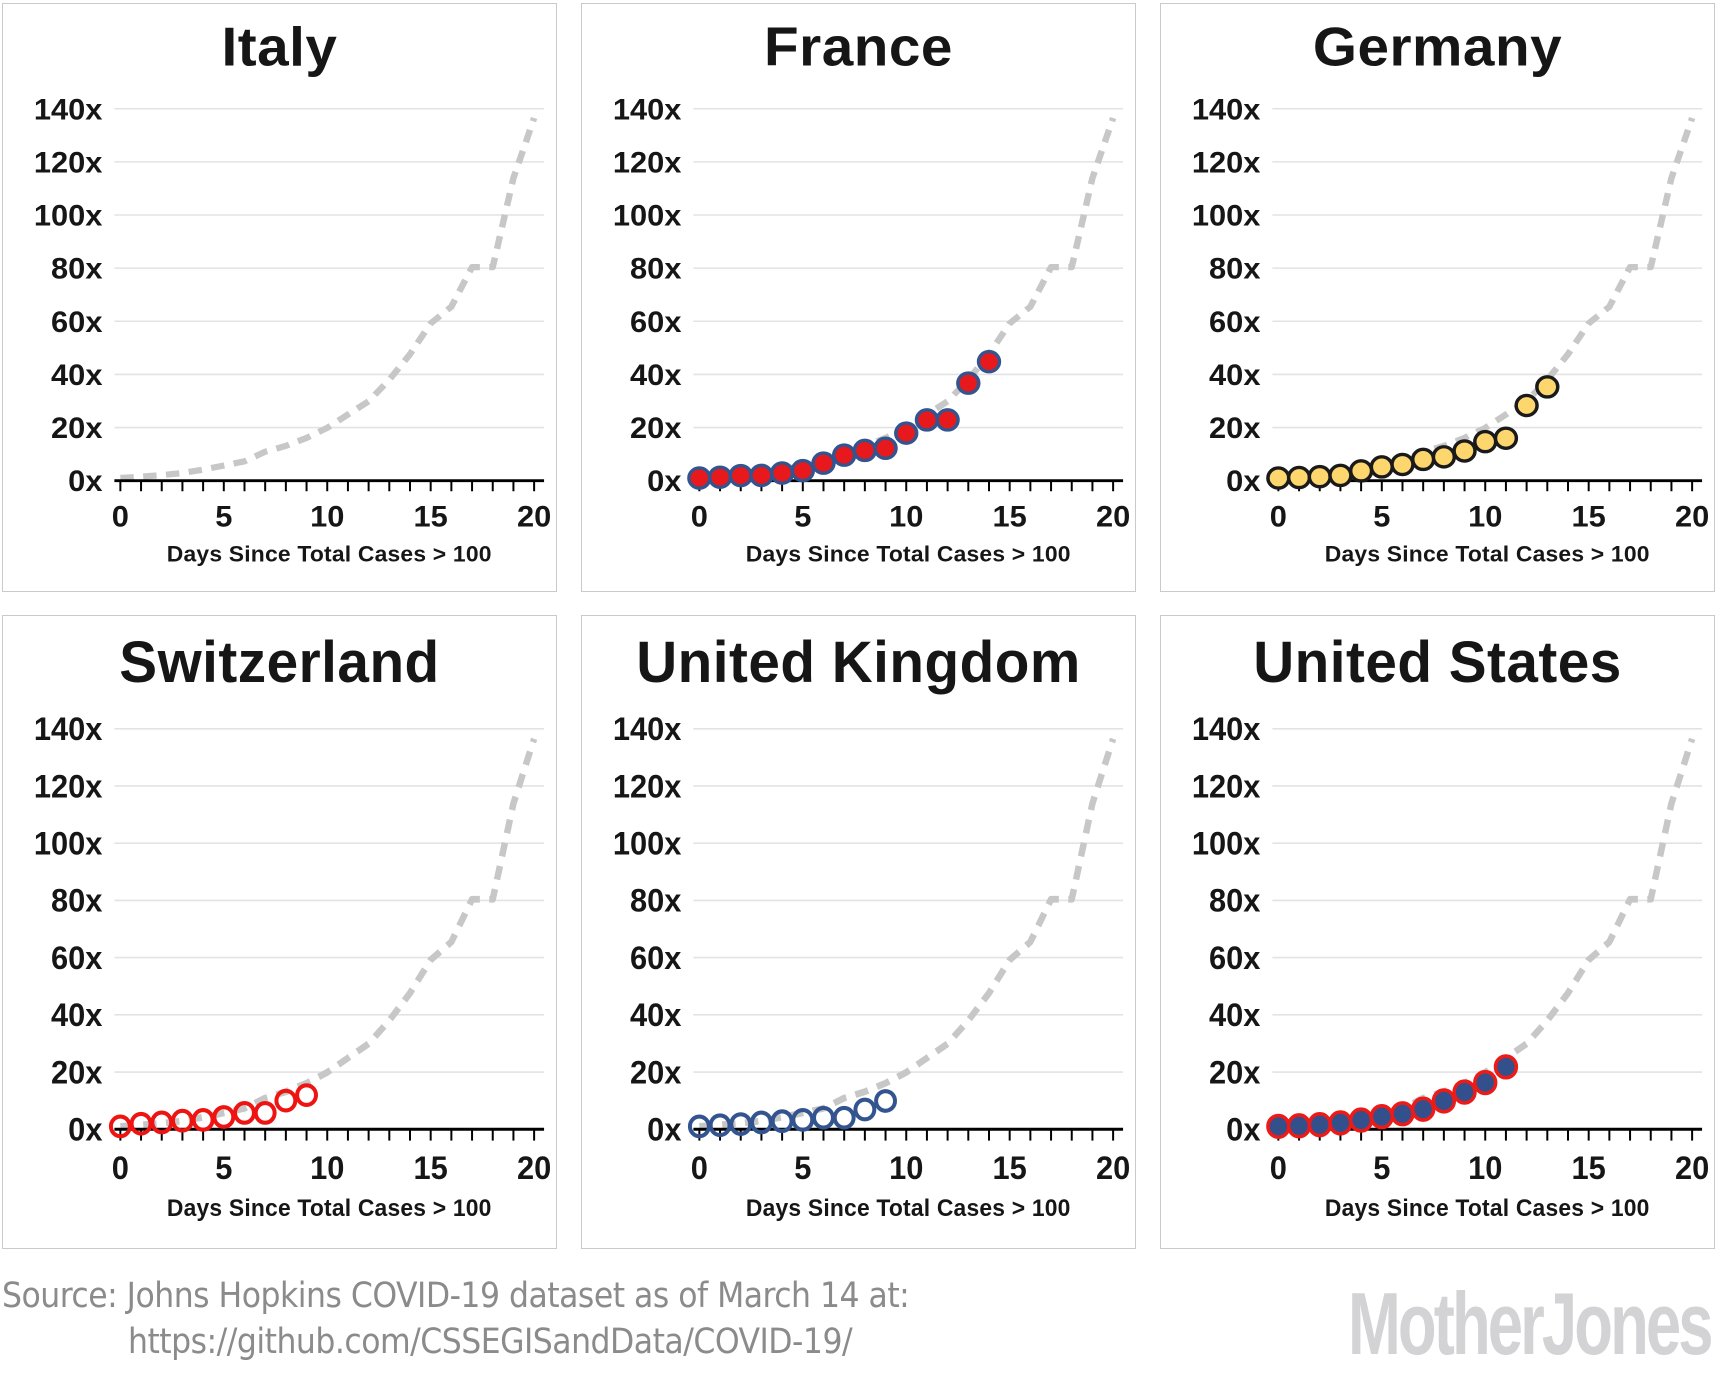 This screenshot has width=1717, height=1373. I want to click on panel-title: Italy, so click(280, 46).